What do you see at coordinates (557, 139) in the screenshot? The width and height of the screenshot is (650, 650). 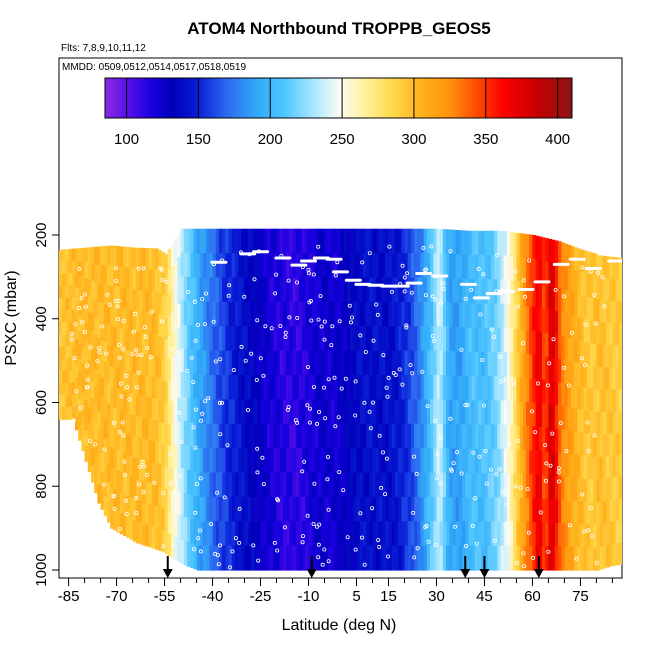 I see `colorbar-tick-label: 400` at bounding box center [557, 139].